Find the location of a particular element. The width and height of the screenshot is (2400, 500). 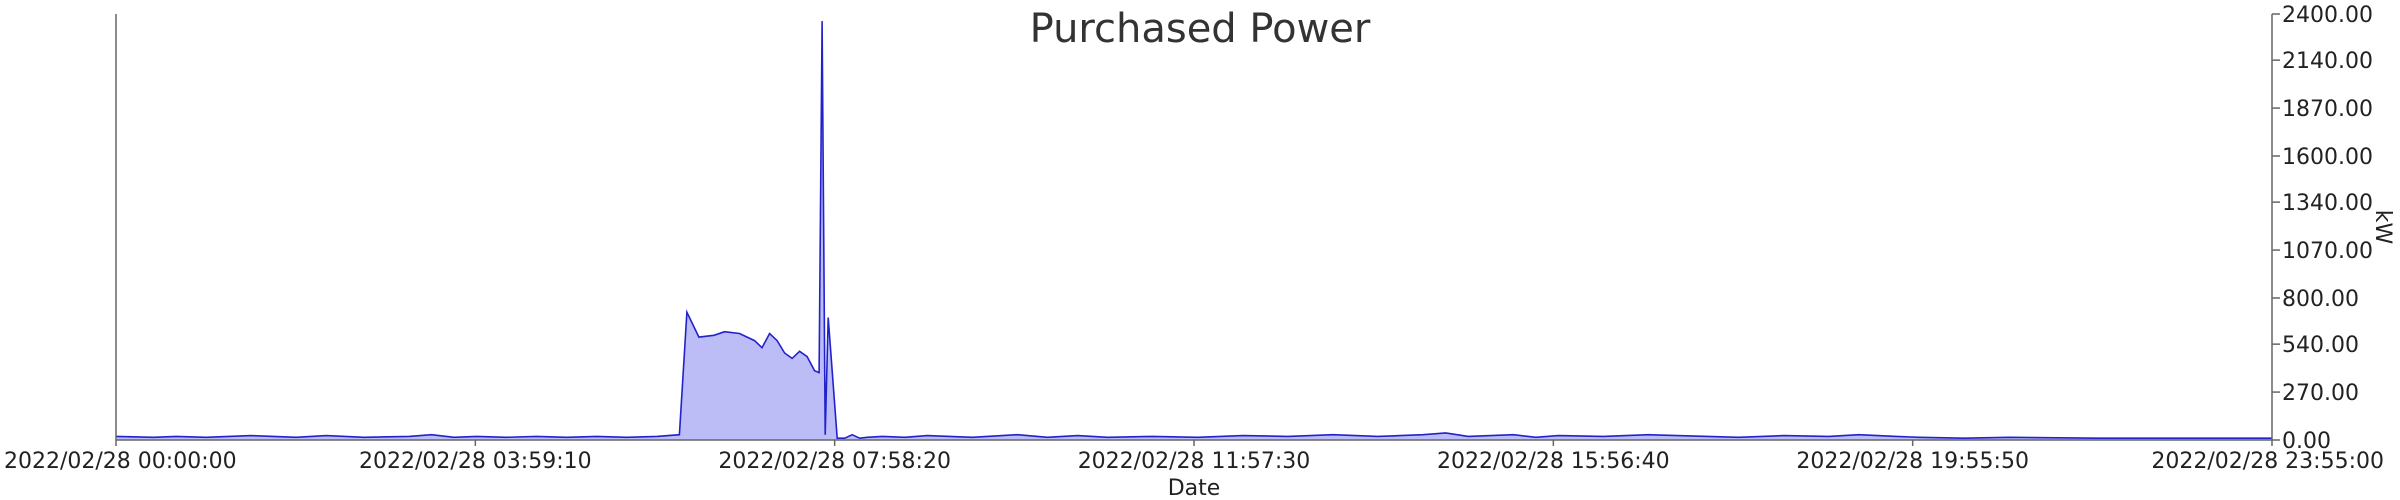

x-axis-label: Date is located at coordinates (1194, 488).